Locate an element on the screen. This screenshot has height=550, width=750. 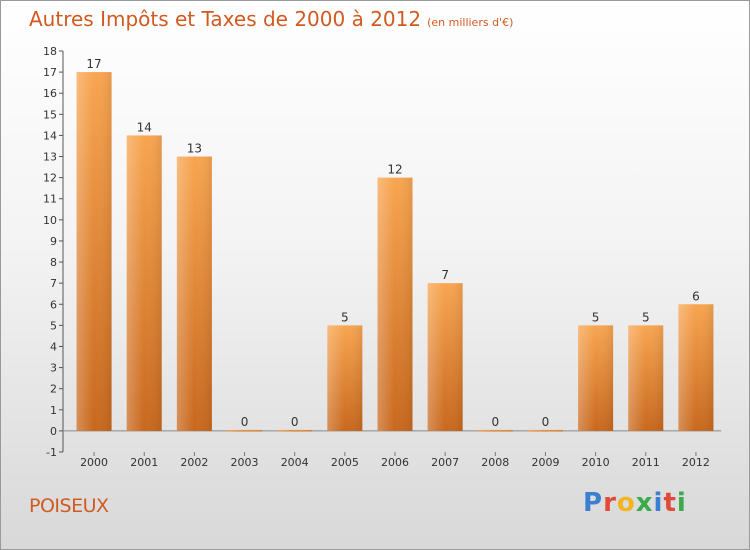
y-tick-label: 0 is located at coordinates (53, 431).